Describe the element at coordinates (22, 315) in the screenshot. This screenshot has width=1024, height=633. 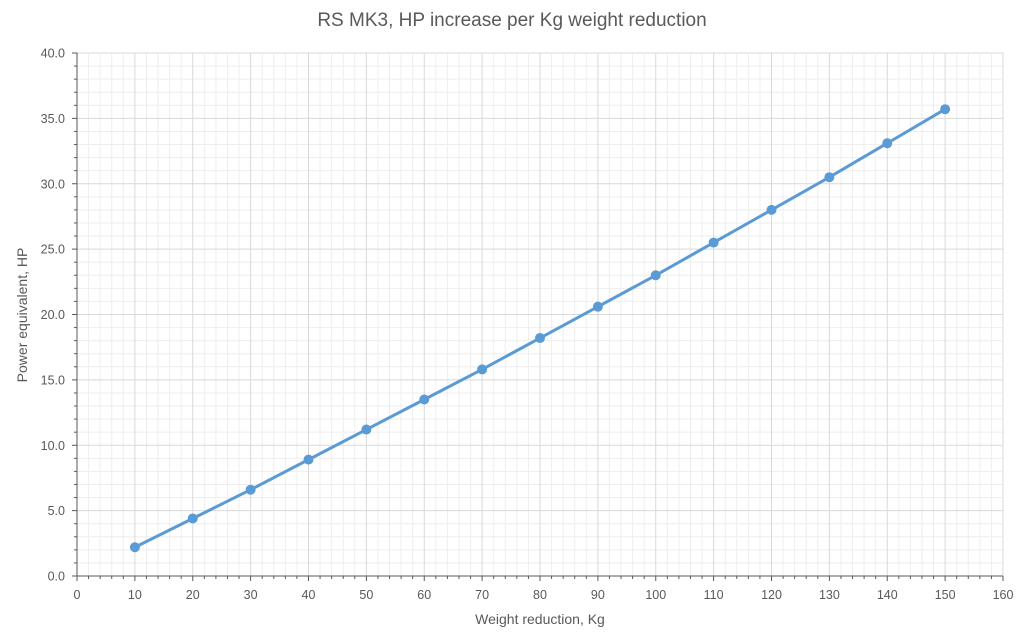
I see `y-axis-title: Power equivalent, HP` at that location.